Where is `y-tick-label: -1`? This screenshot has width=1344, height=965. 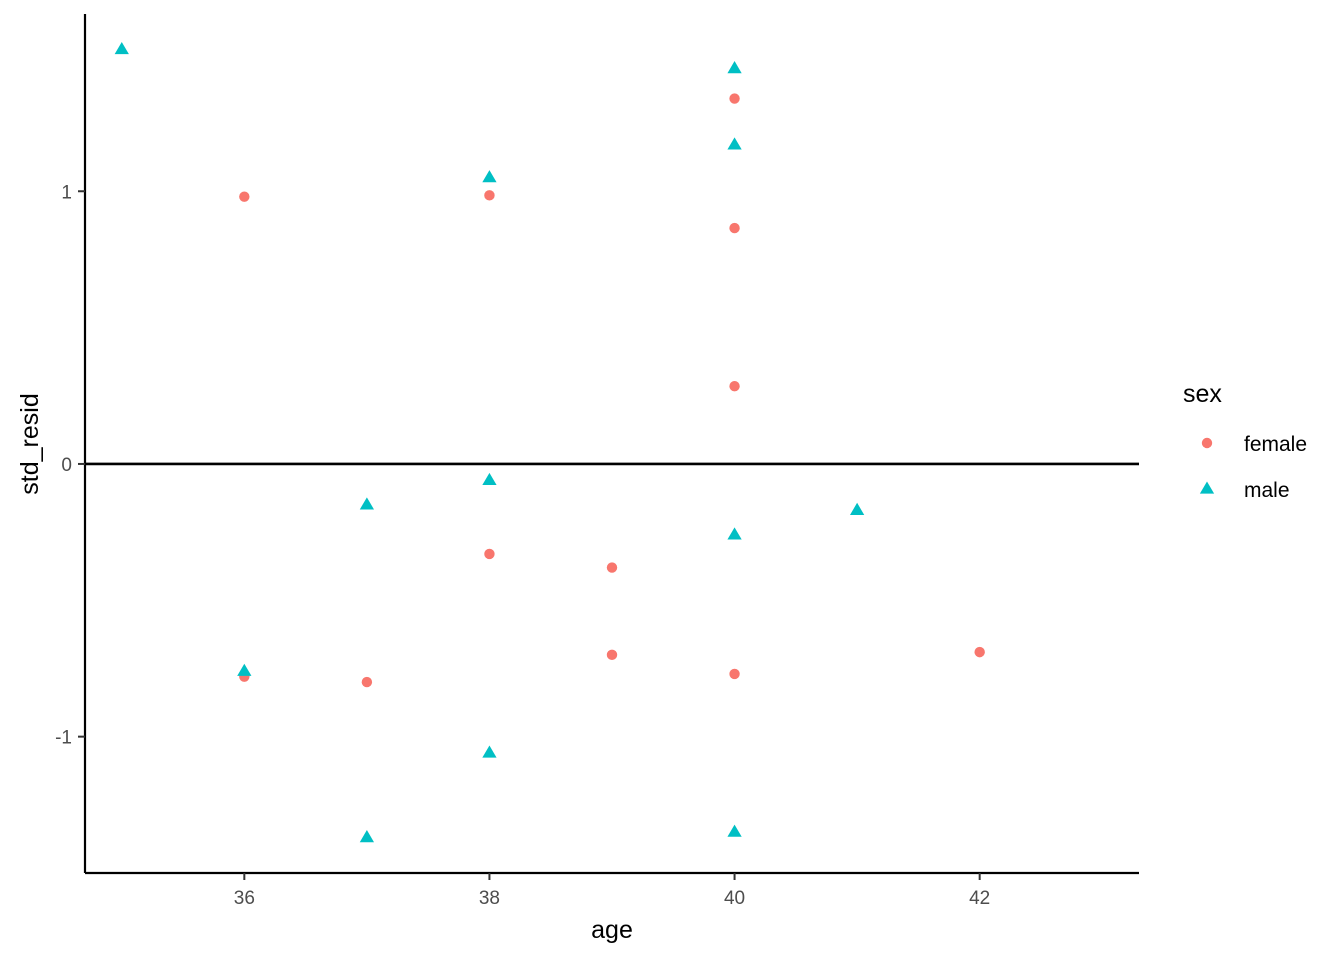
y-tick-label: -1 is located at coordinates (63, 738).